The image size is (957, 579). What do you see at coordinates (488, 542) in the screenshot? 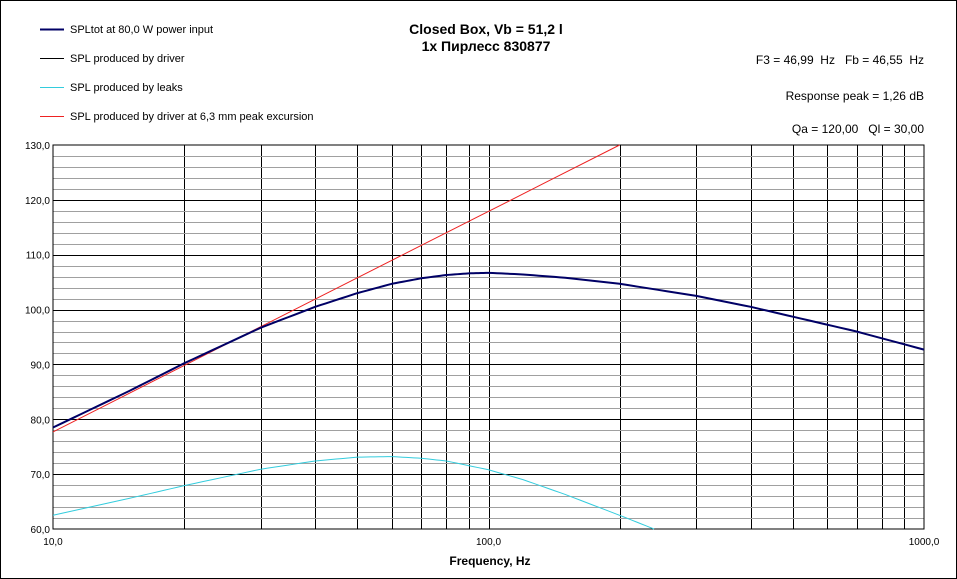
I see `x-tick-label: 100,0` at bounding box center [488, 542].